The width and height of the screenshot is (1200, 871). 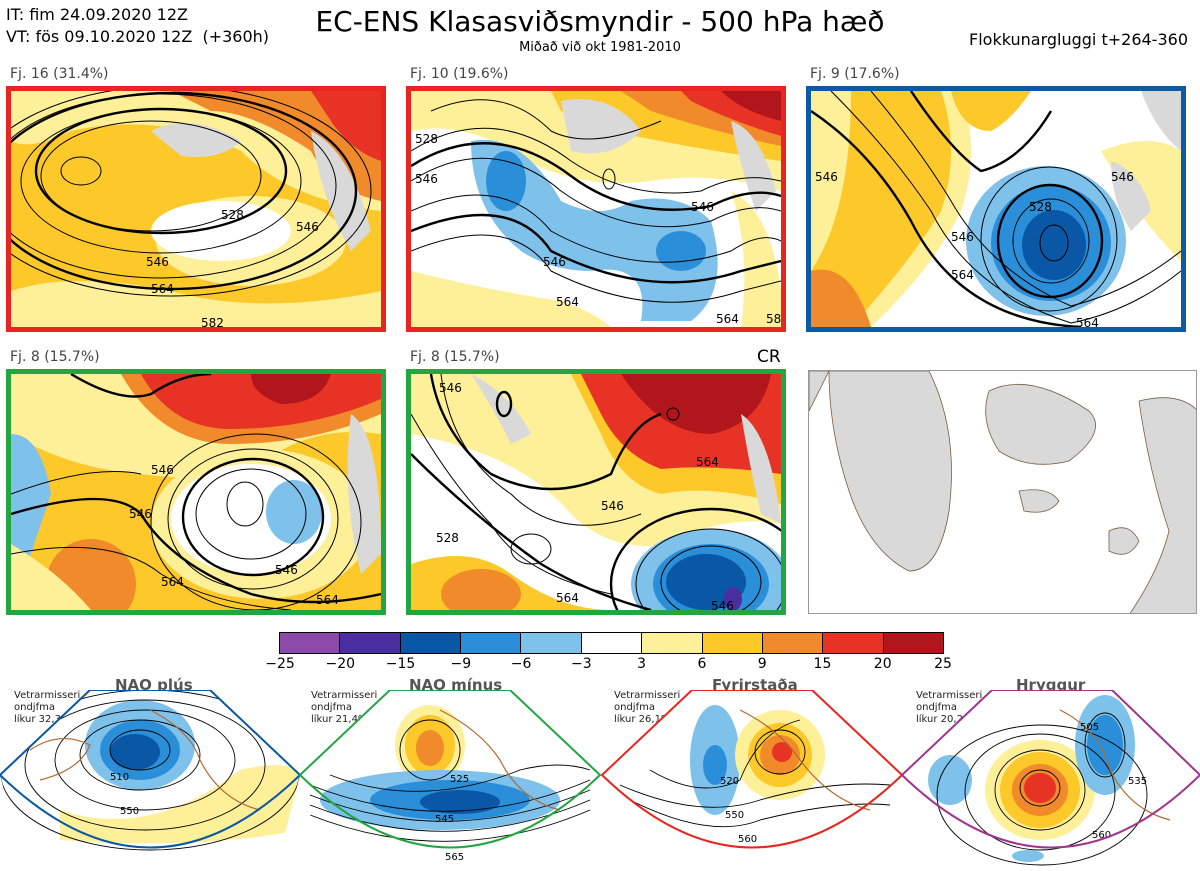 I want to click on control-run-tag: CR, so click(x=769, y=357).